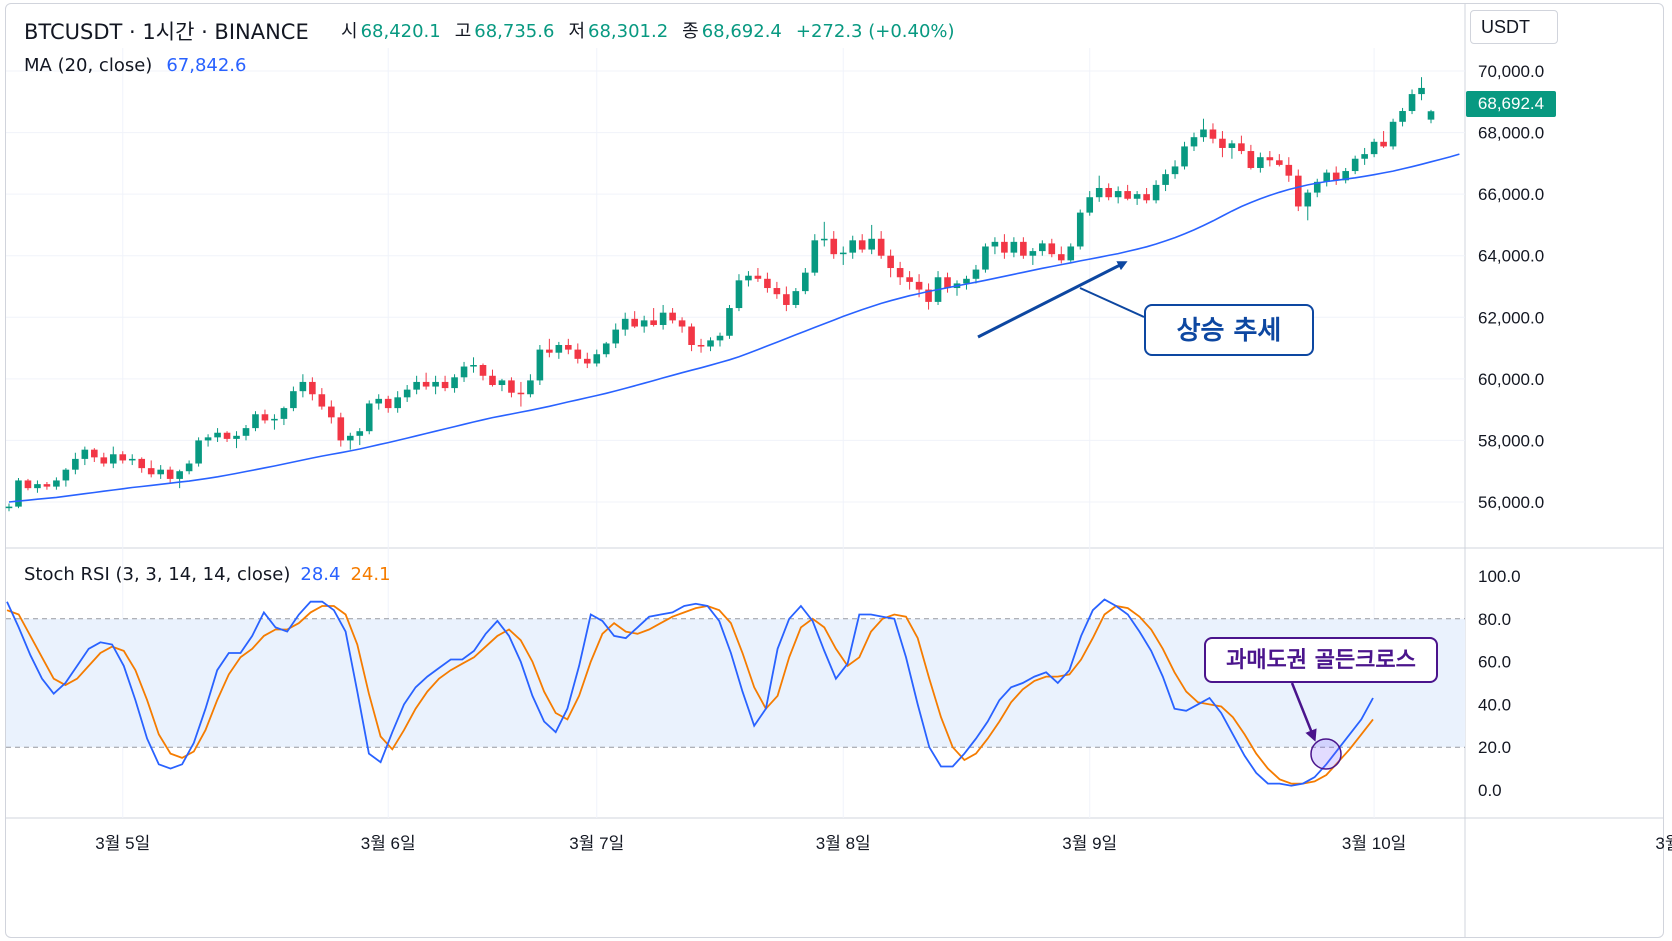 The image size is (1672, 941). Describe the element at coordinates (88, 65) in the screenshot. I see `ma-name: MA (20, close)` at that location.